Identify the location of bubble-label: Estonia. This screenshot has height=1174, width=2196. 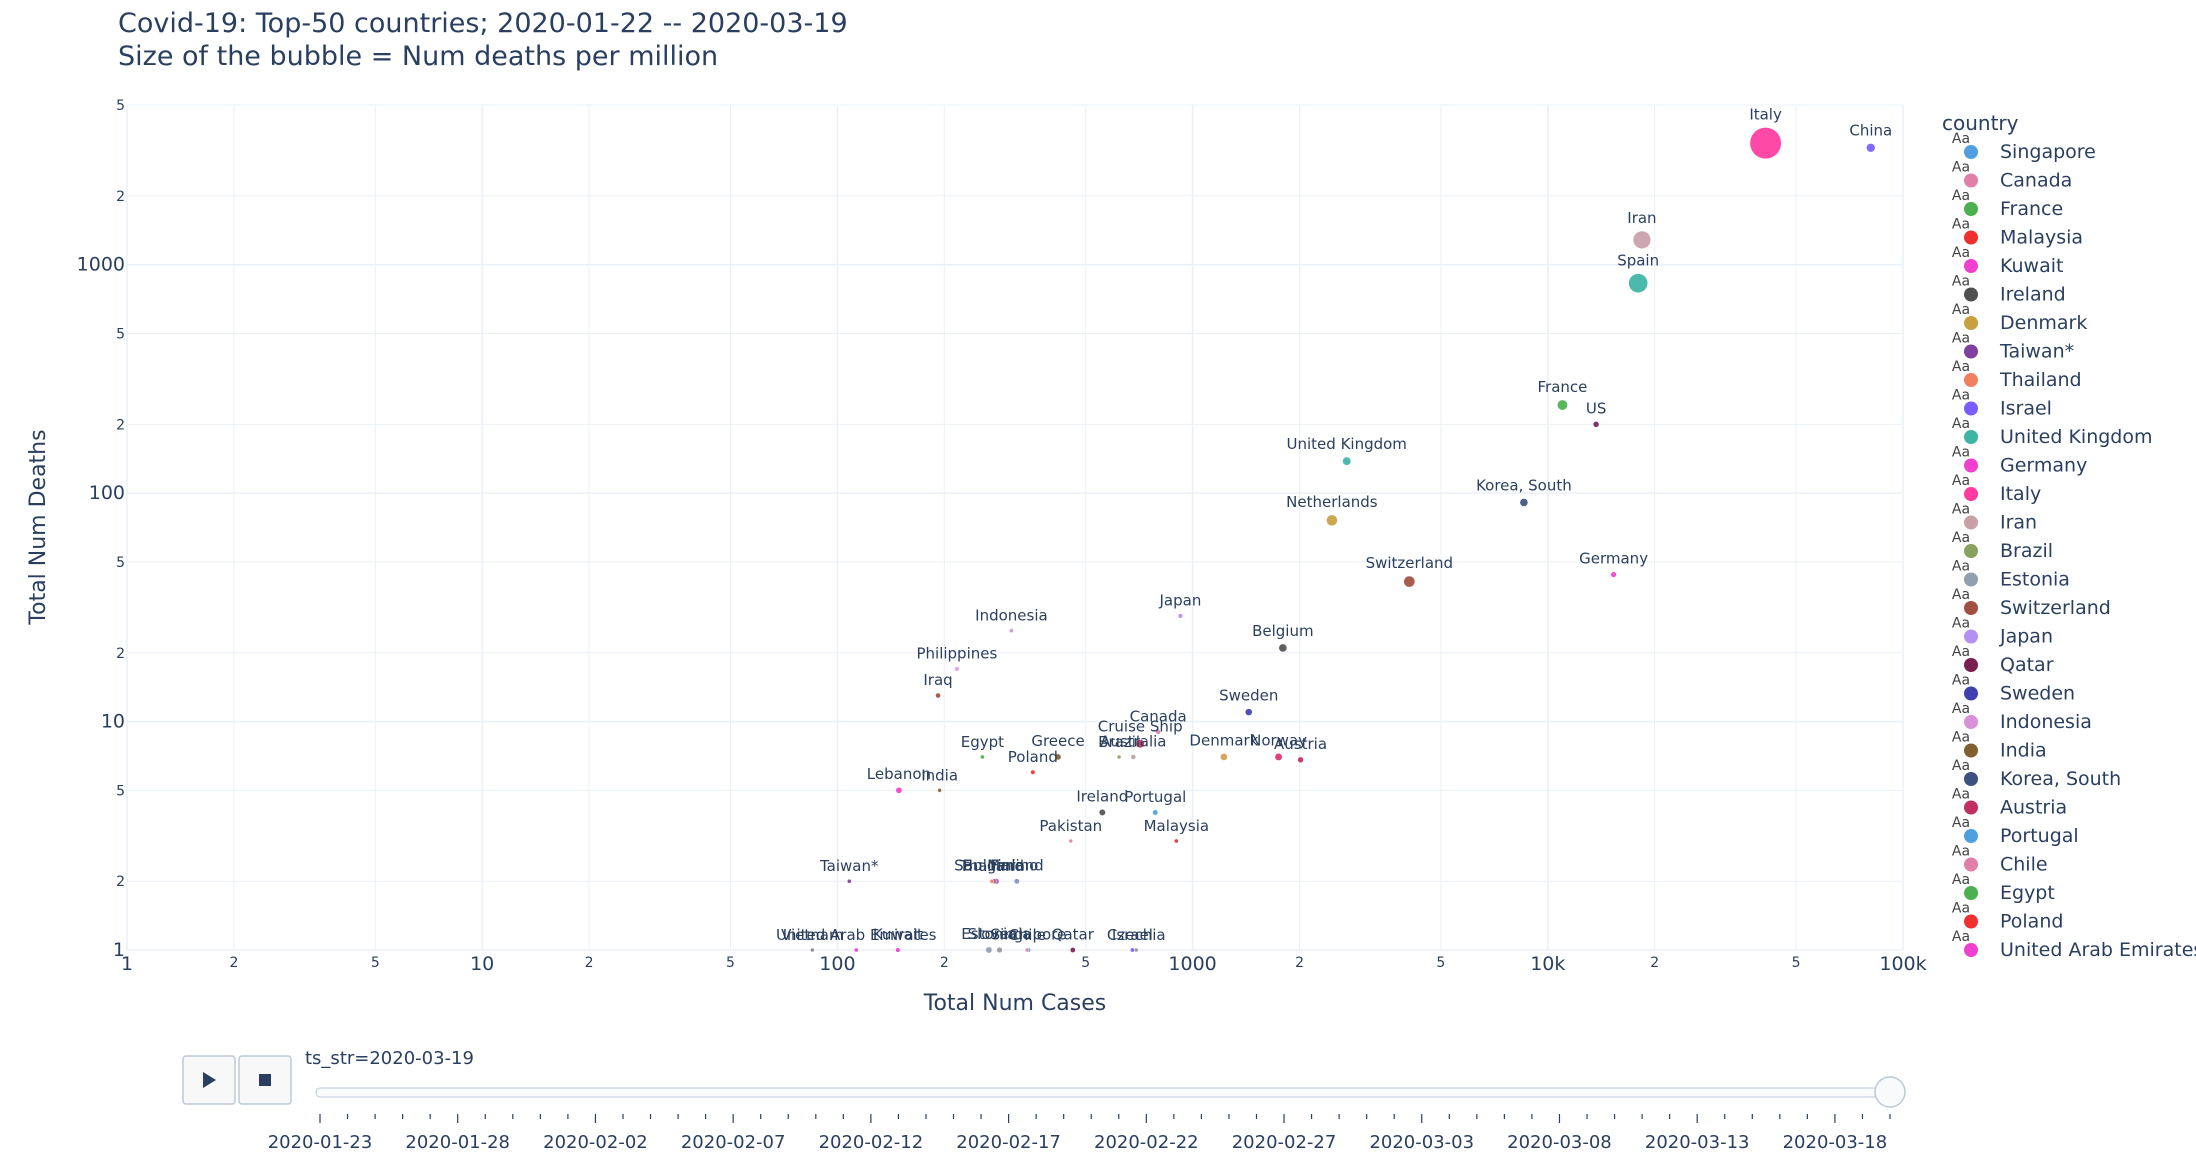
(988, 934).